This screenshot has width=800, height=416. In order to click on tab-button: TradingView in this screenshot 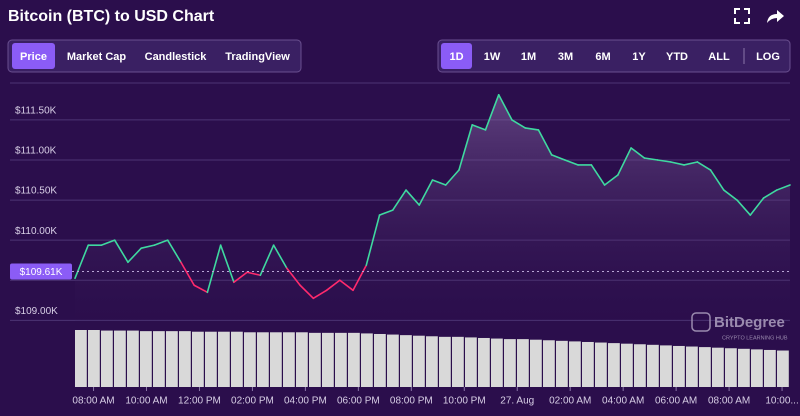, I will do `click(257, 57)`.